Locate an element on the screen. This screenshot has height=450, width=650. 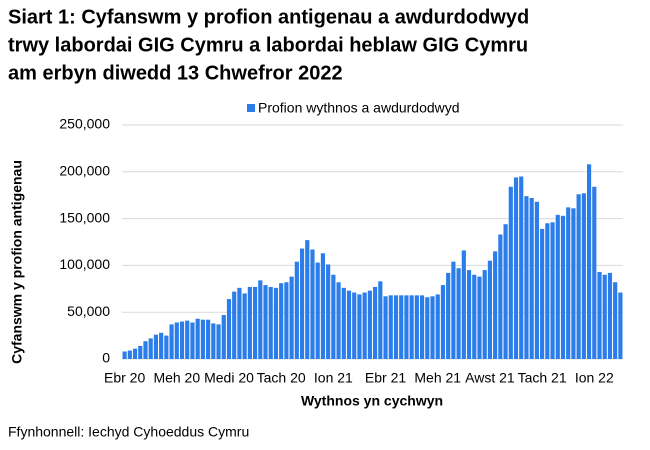
x-tick-label: Meh 20 is located at coordinates (176, 378).